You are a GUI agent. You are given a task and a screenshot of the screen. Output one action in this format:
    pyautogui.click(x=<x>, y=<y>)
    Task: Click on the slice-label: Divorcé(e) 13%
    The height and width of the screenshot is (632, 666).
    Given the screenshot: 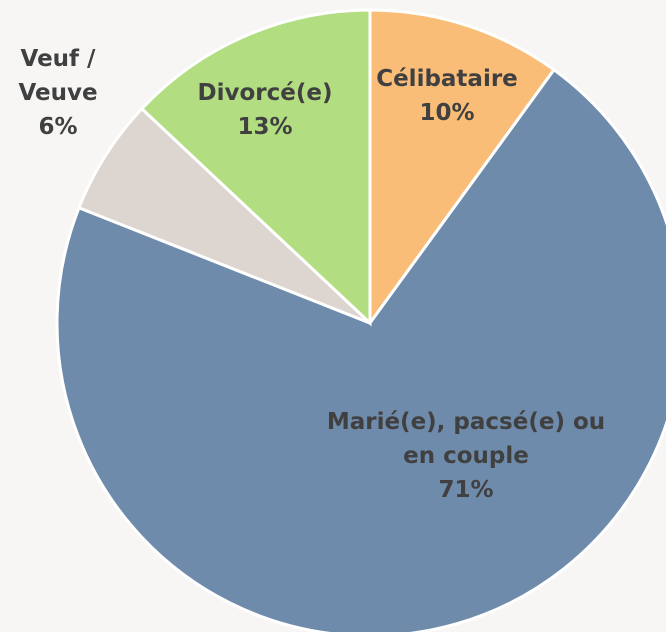 What is the action you would take?
    pyautogui.click(x=265, y=110)
    